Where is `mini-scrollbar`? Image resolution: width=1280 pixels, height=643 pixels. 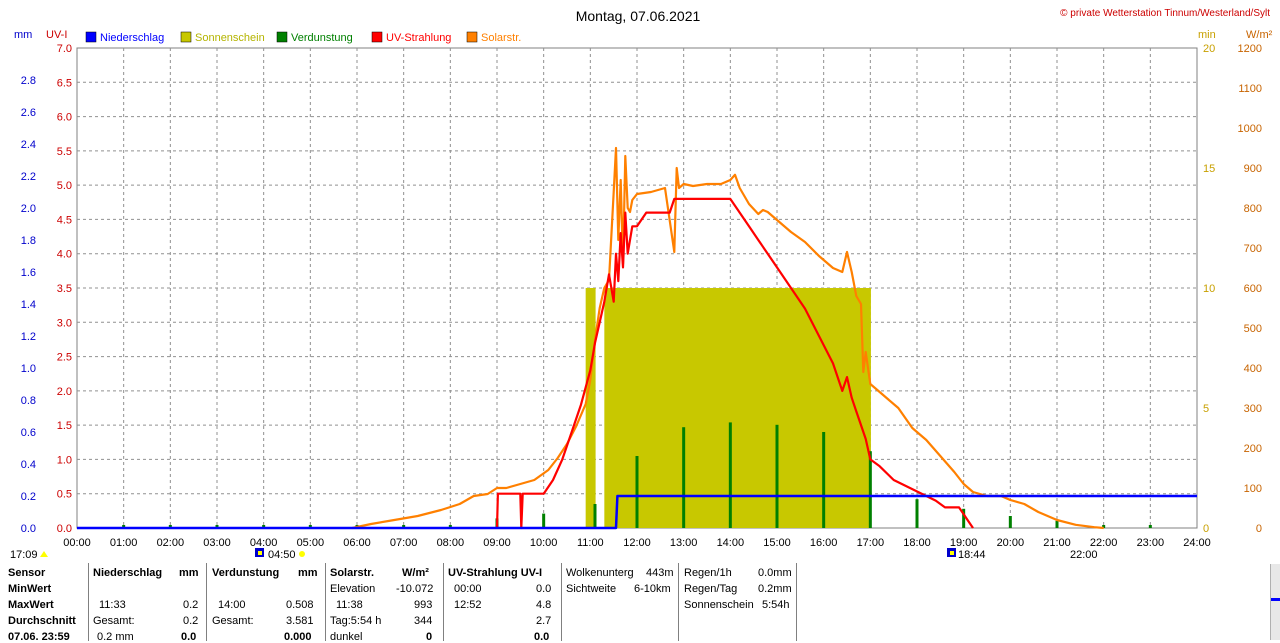
mini-scrollbar is located at coordinates (1275, 602).